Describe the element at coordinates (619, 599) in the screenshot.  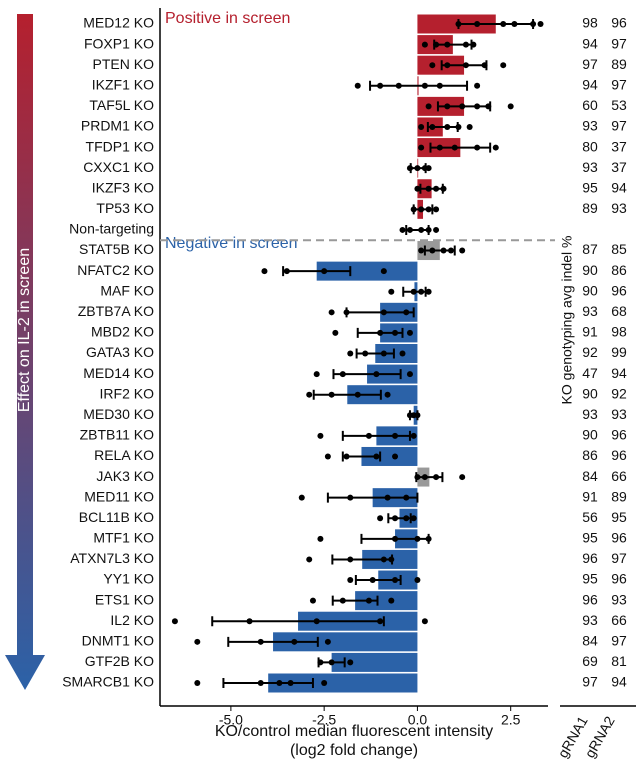
I see `grna2-value: 93` at that location.